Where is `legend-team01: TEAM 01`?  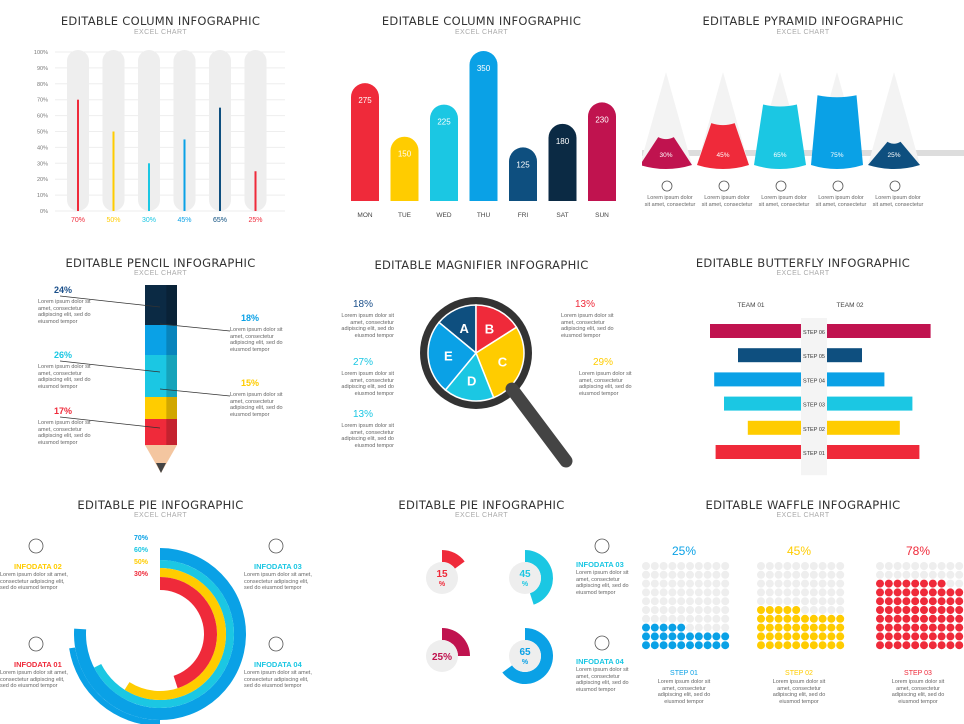 legend-team01: TEAM 01 is located at coordinates (750, 305).